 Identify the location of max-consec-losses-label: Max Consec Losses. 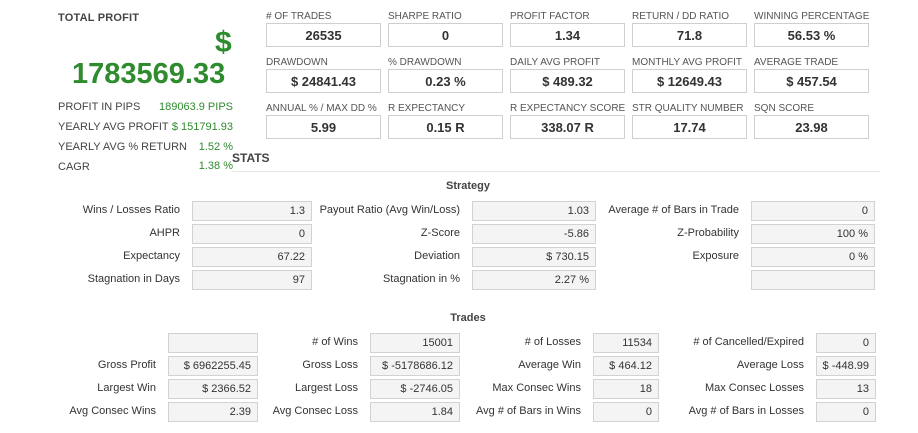
(754, 388).